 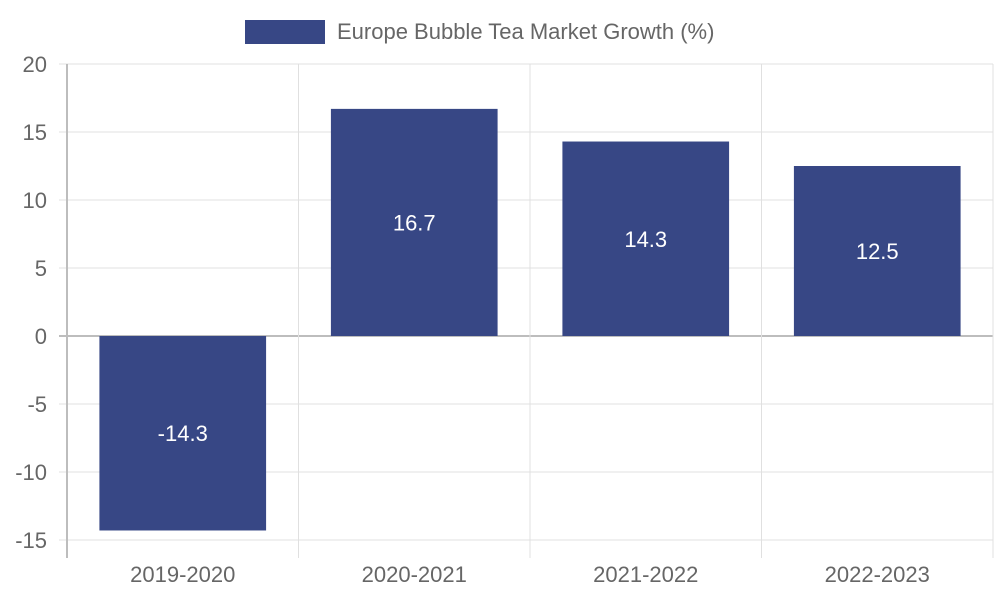 I want to click on bar-value-label: -14.3, so click(x=183, y=433).